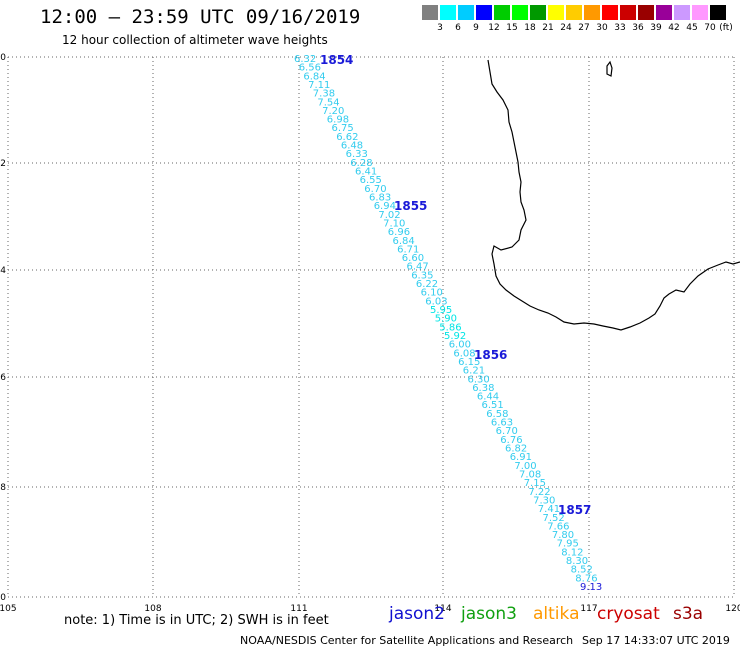  I want to click on legend-label: 21, so click(548, 28).